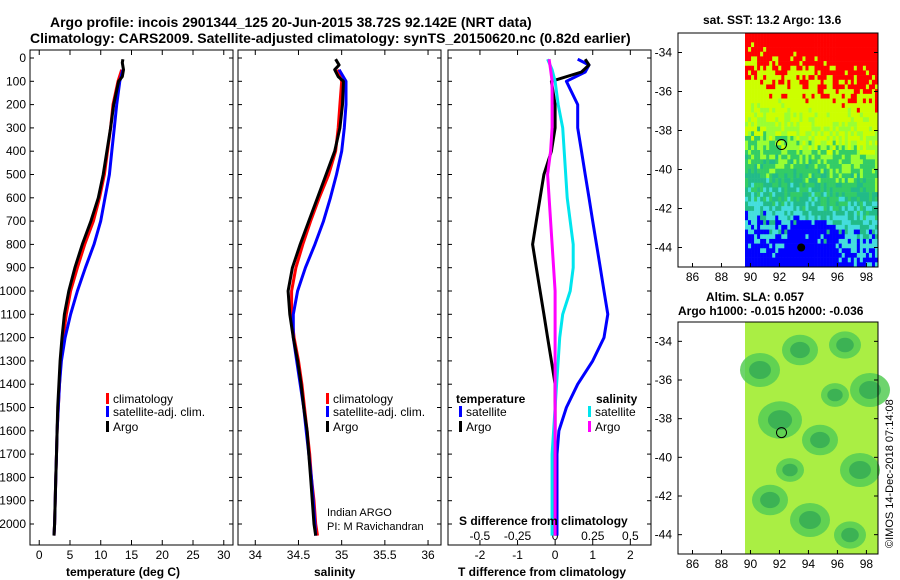  Describe the element at coordinates (16, 221) in the screenshot. I see `depth-tick-label: 700` at that location.